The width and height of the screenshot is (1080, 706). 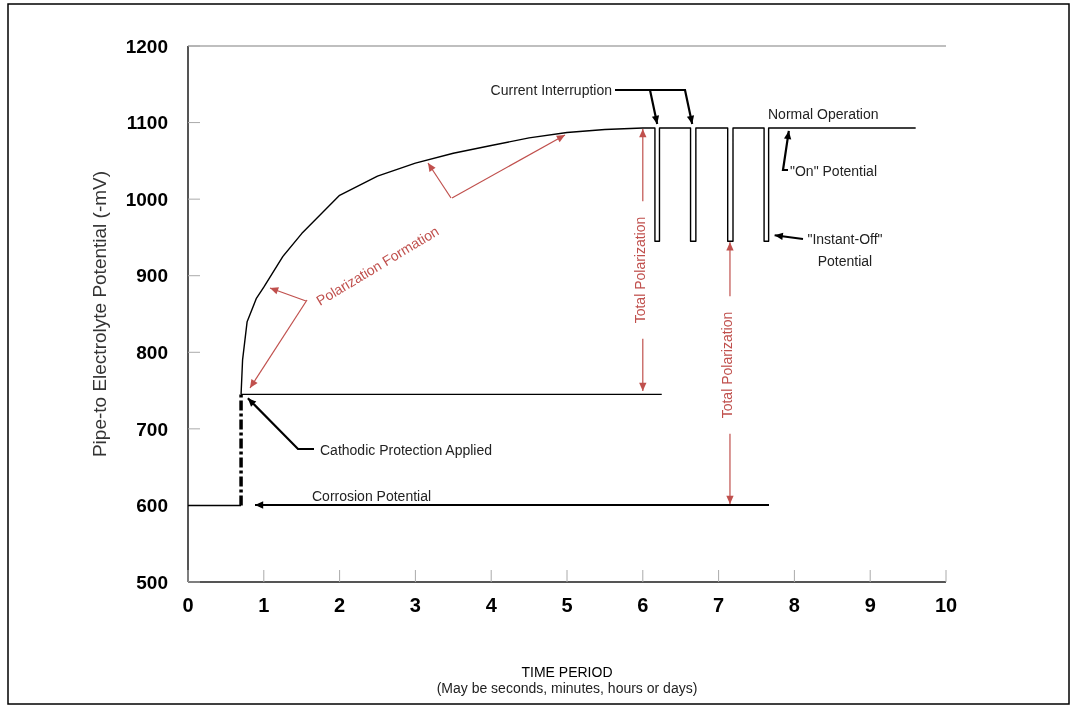 What do you see at coordinates (567, 688) in the screenshot?
I see `text: (May be seconds, minutes, hours or days)` at bounding box center [567, 688].